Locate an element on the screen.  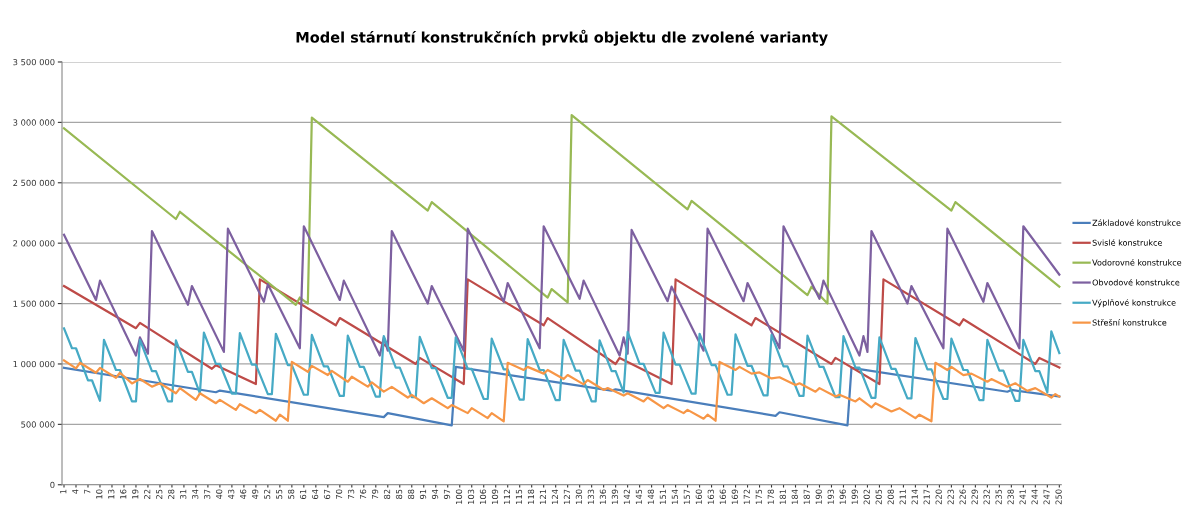
x-tick-label: 94 is located at coordinates (435, 494).